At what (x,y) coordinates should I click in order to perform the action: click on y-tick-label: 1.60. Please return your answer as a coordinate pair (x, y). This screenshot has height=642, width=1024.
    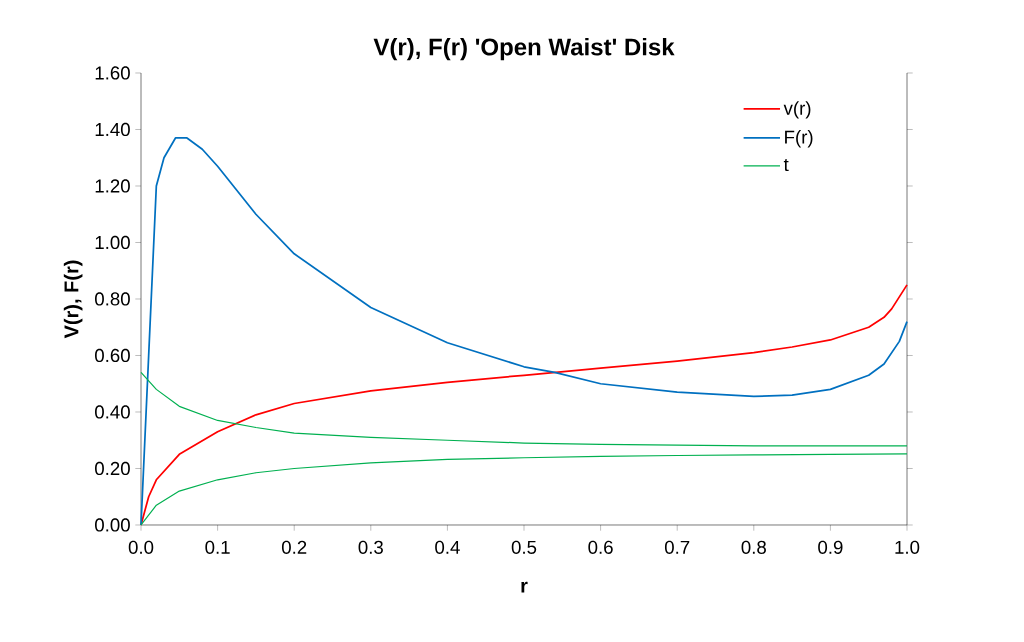
    Looking at the image, I should click on (112, 73).